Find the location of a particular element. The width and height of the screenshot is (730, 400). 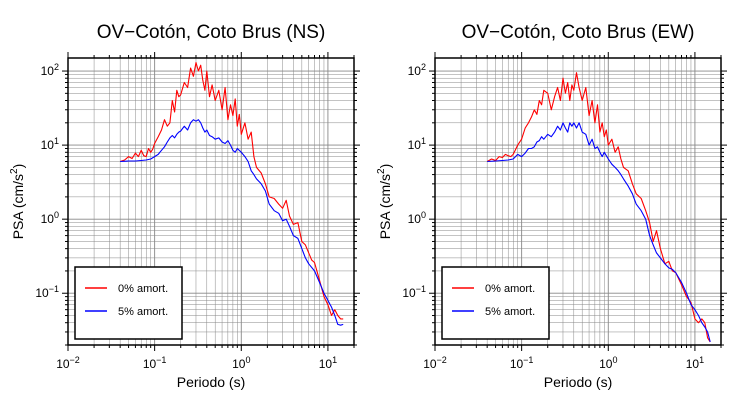

chart-title: OV−Cotón, Coto Brus (NS) is located at coordinates (211, 32).